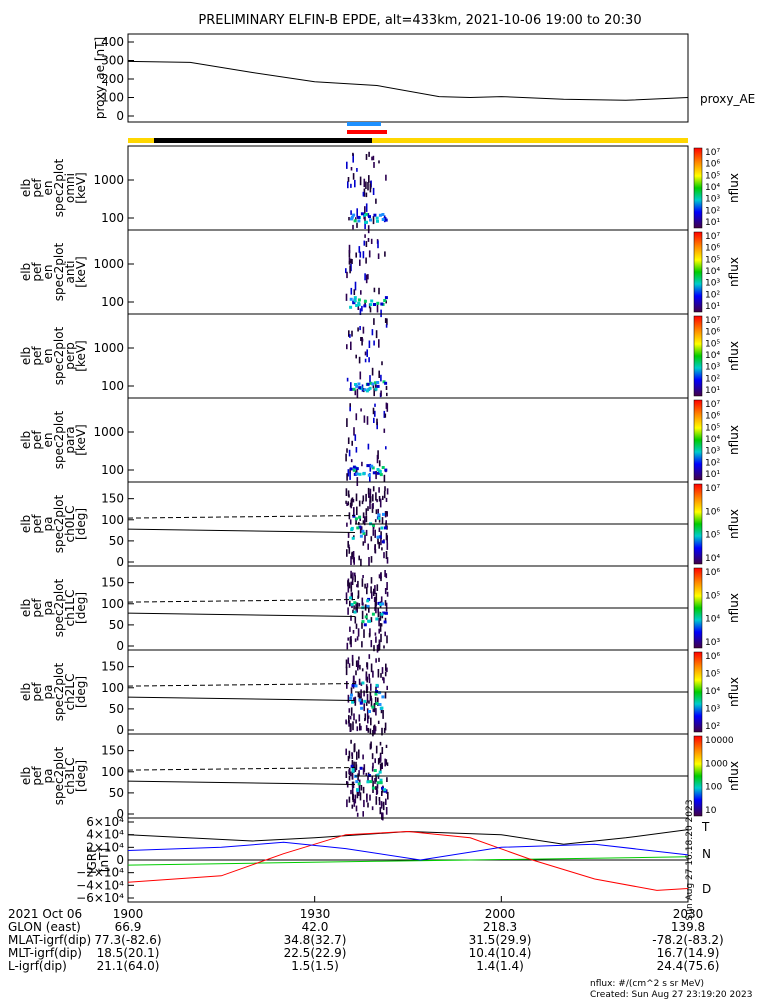 The height and width of the screenshot is (1000, 775). I want to click on colorbar, so click(698, 692).